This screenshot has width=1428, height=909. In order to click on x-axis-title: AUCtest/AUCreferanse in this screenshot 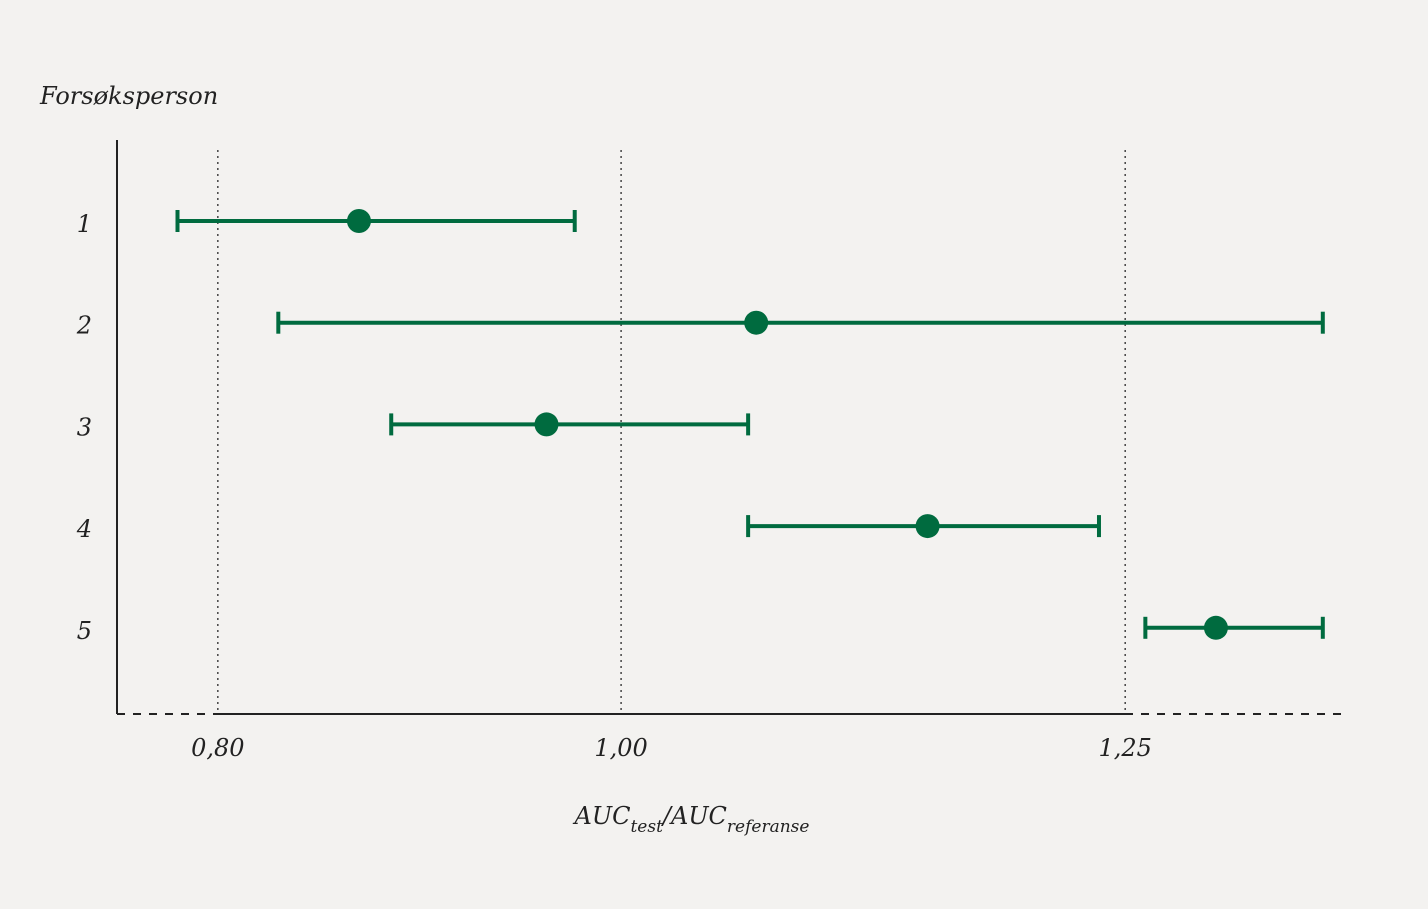, I will do `click(691, 819)`.